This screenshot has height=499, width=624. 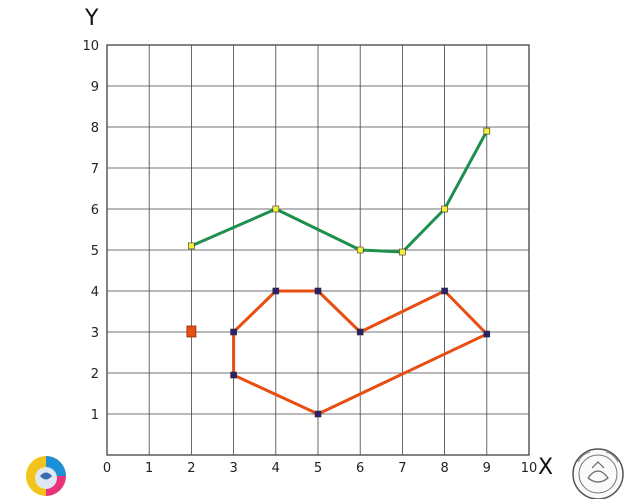 What do you see at coordinates (95, 374) in the screenshot?
I see `y-tick-label: 2` at bounding box center [95, 374].